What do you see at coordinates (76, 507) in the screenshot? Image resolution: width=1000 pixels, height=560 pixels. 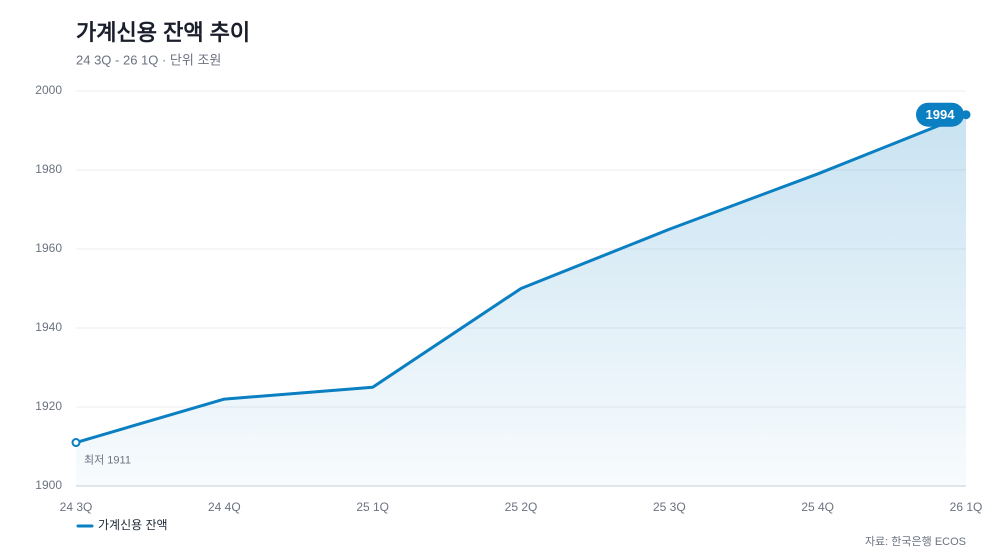 I see `x-tick-label: 24 3Q` at bounding box center [76, 507].